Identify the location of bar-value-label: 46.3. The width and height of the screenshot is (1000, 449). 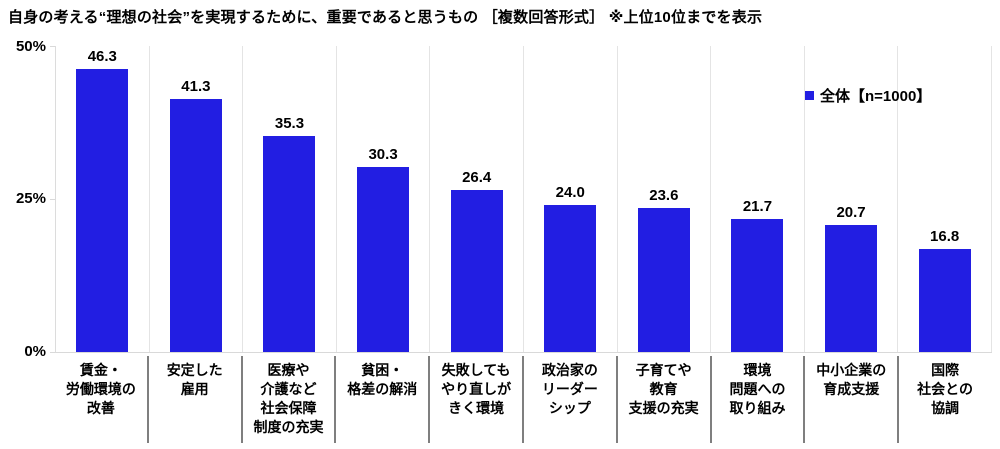
(102, 56).